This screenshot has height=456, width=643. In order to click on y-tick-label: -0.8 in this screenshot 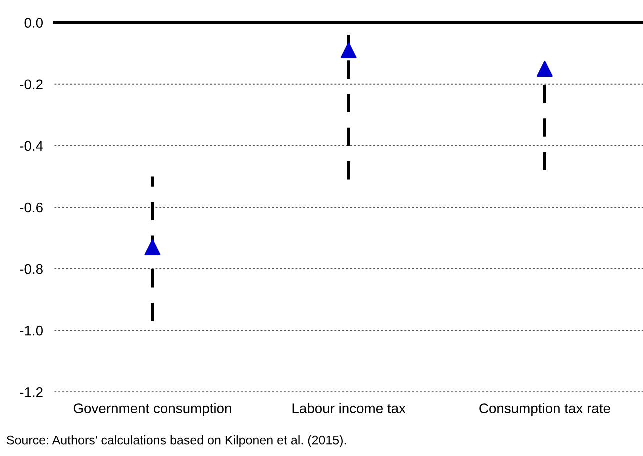, I will do `click(31, 269)`.